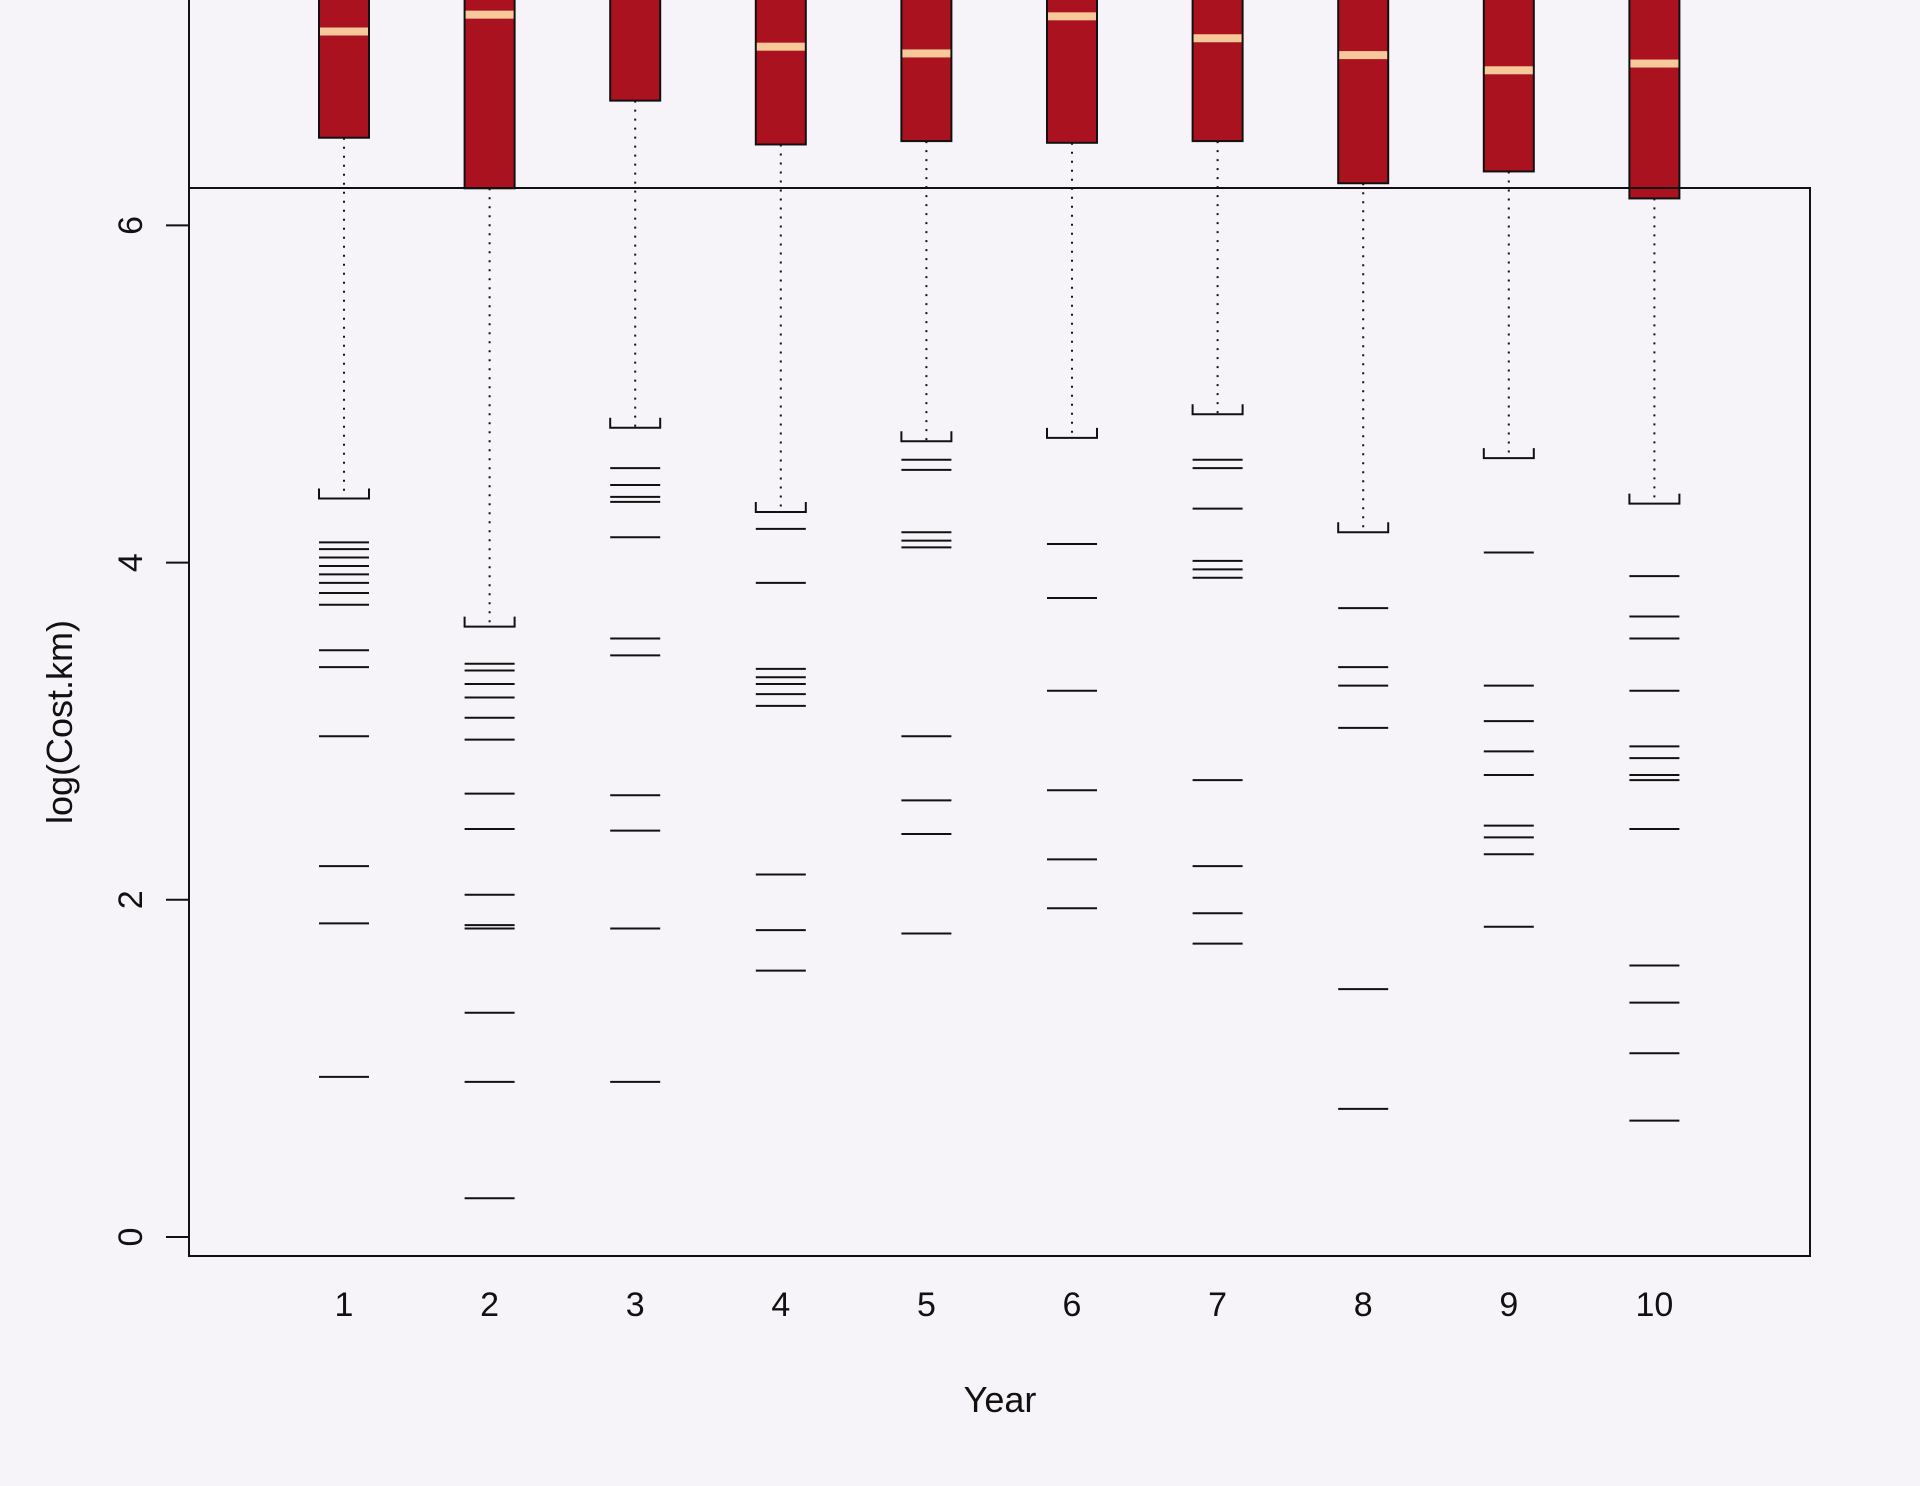 The width and height of the screenshot is (1920, 1486). What do you see at coordinates (1000, 1399) in the screenshot?
I see `x-axis-title: Year` at bounding box center [1000, 1399].